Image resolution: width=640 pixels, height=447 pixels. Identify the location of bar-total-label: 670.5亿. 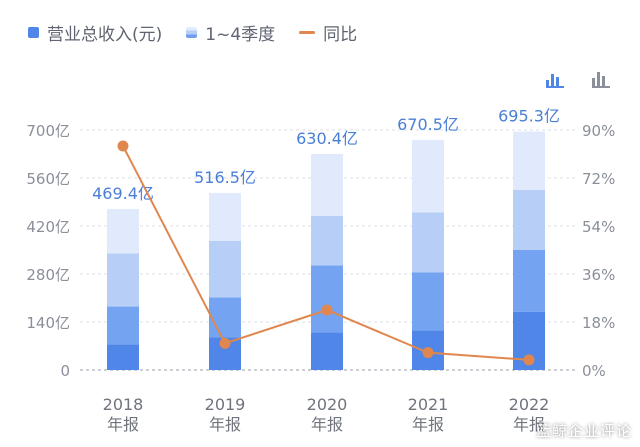
(428, 124).